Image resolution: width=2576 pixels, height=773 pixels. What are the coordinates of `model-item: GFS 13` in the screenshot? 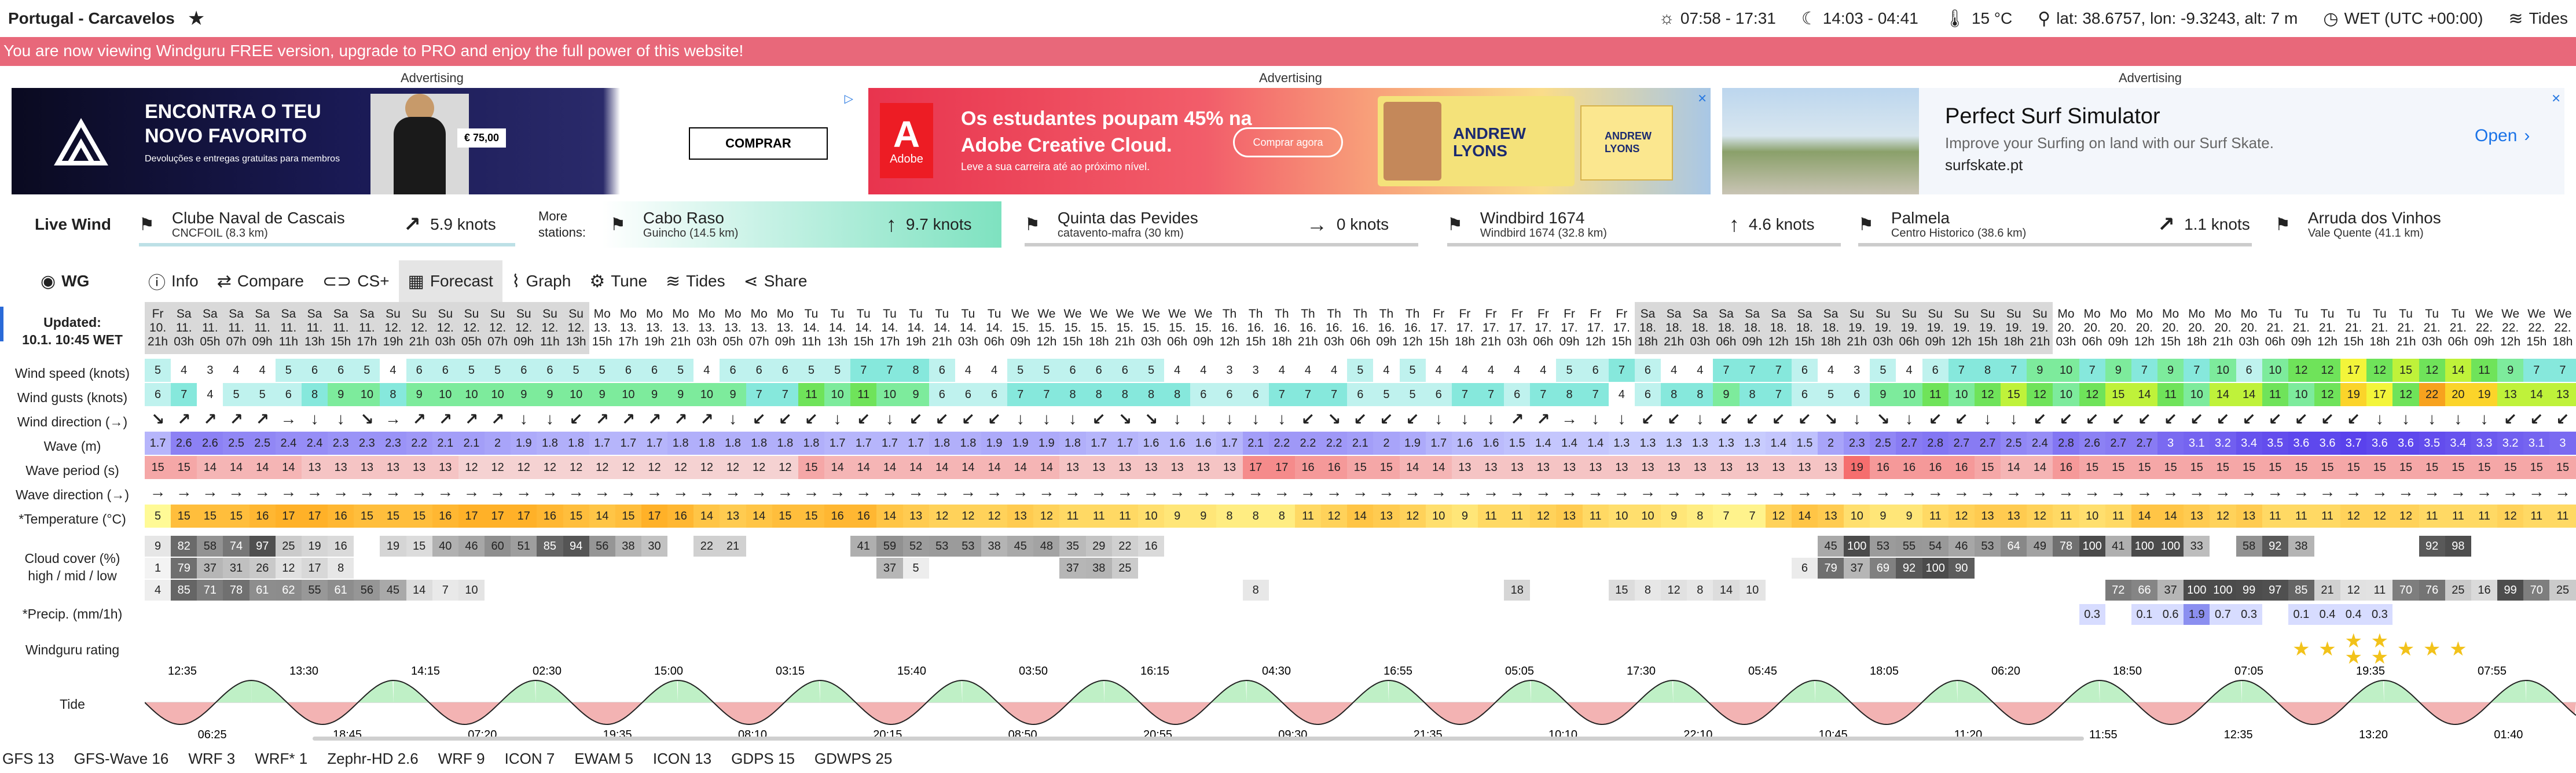 It's located at (28, 758).